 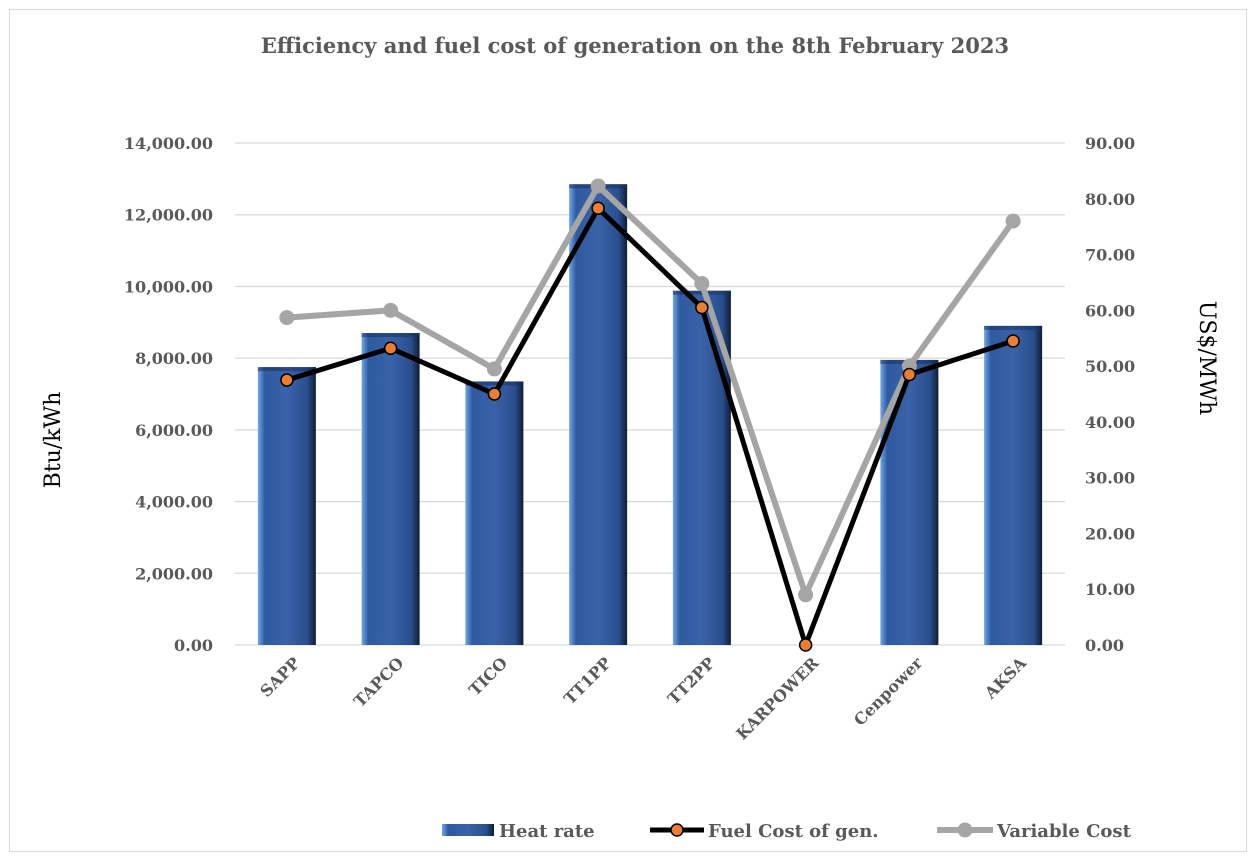 What do you see at coordinates (168, 286) in the screenshot?
I see `y-tick-label: 10,000.00` at bounding box center [168, 286].